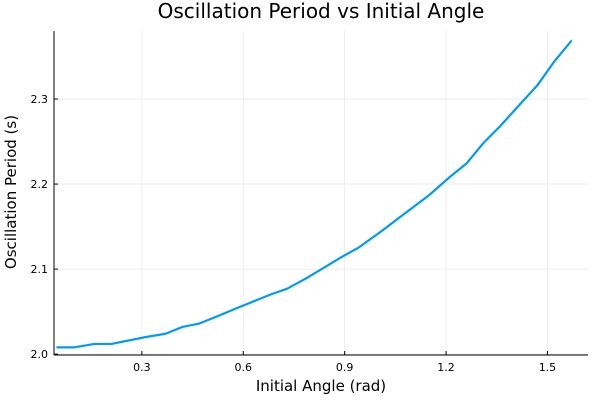 This screenshot has width=600, height=400. What do you see at coordinates (40, 184) in the screenshot?
I see `y-tick-label: 2.2` at bounding box center [40, 184].